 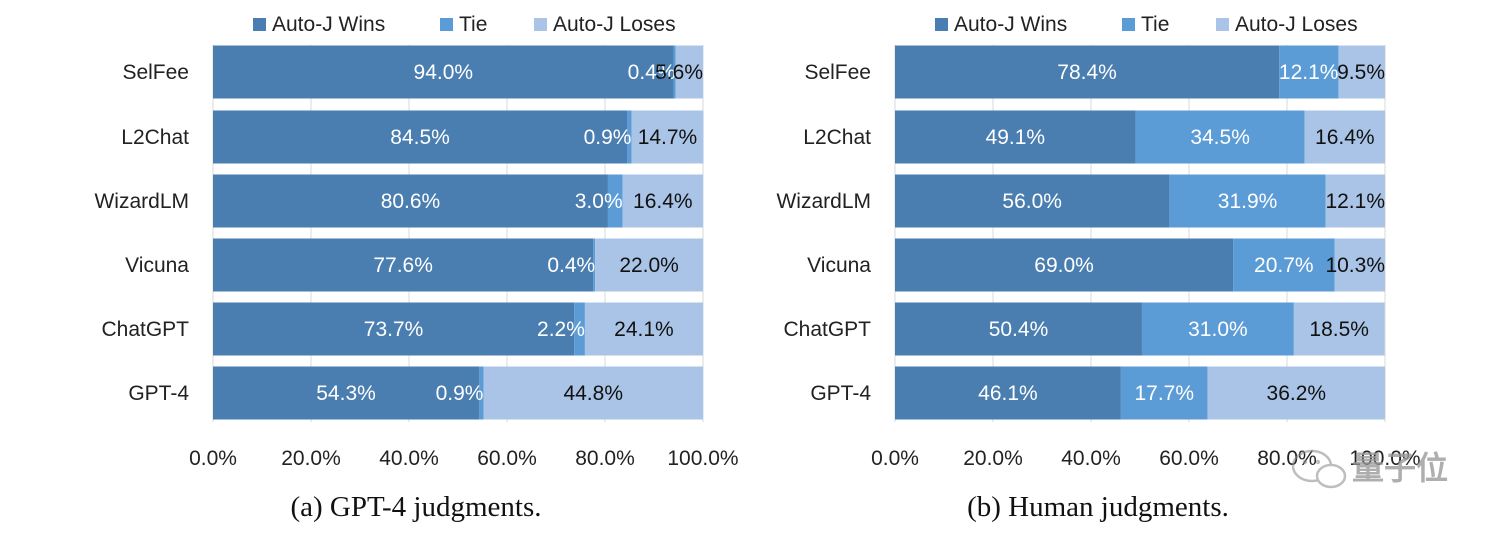 What do you see at coordinates (702, 458) in the screenshot?
I see `x-tick-label: 100.0%` at bounding box center [702, 458].